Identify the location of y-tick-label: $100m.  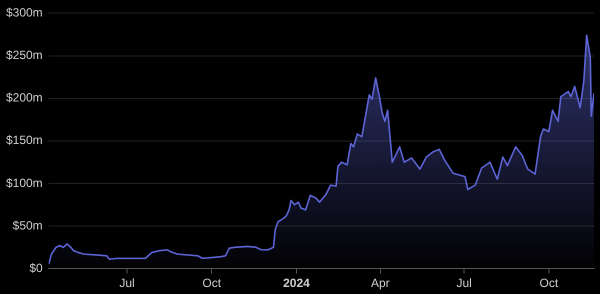
(24, 183).